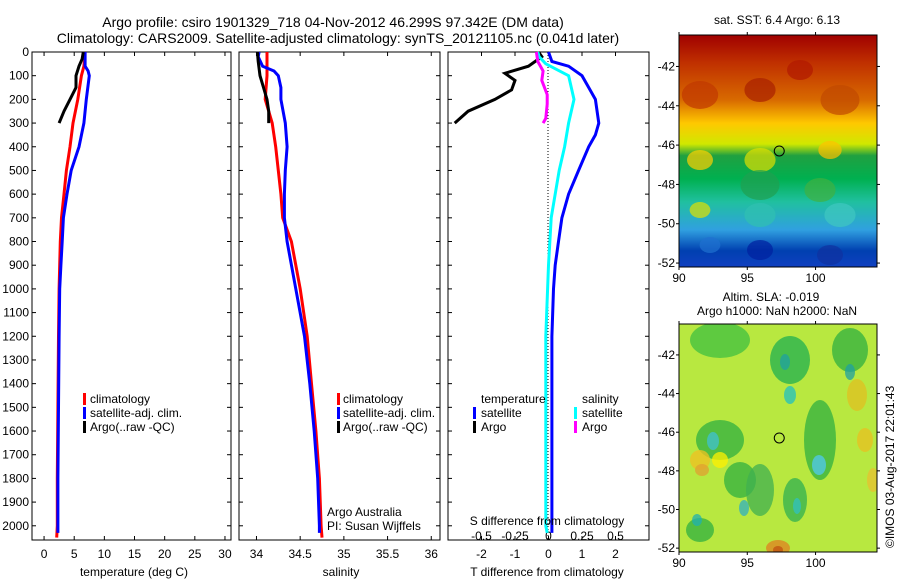 The image size is (900, 580). I want to click on y-tick-label: 1500, so click(15, 407).